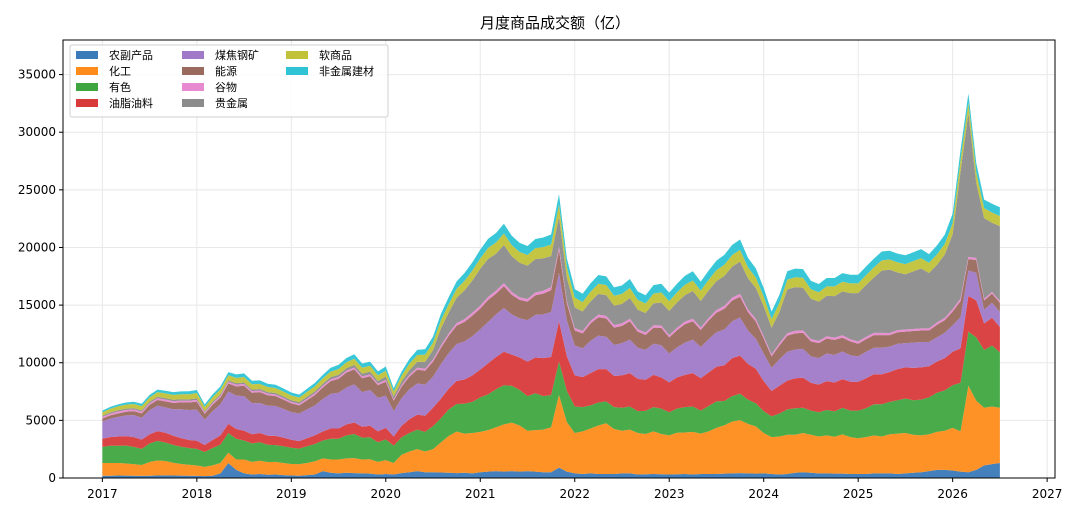  Describe the element at coordinates (237, 55) in the screenshot. I see `legend-label: 煤焦钢矿` at that location.